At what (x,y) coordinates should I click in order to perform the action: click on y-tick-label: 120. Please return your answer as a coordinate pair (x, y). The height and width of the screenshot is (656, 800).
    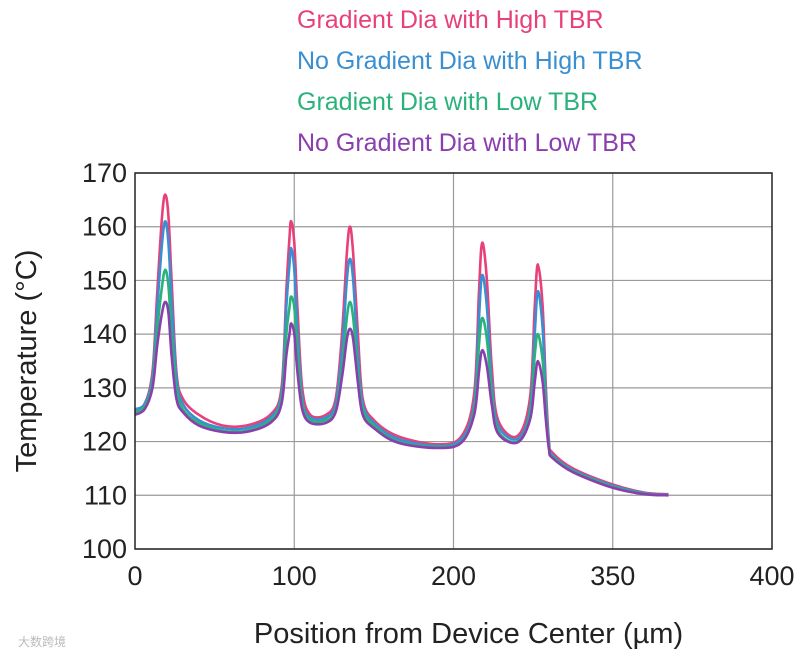
    Looking at the image, I should click on (104, 442).